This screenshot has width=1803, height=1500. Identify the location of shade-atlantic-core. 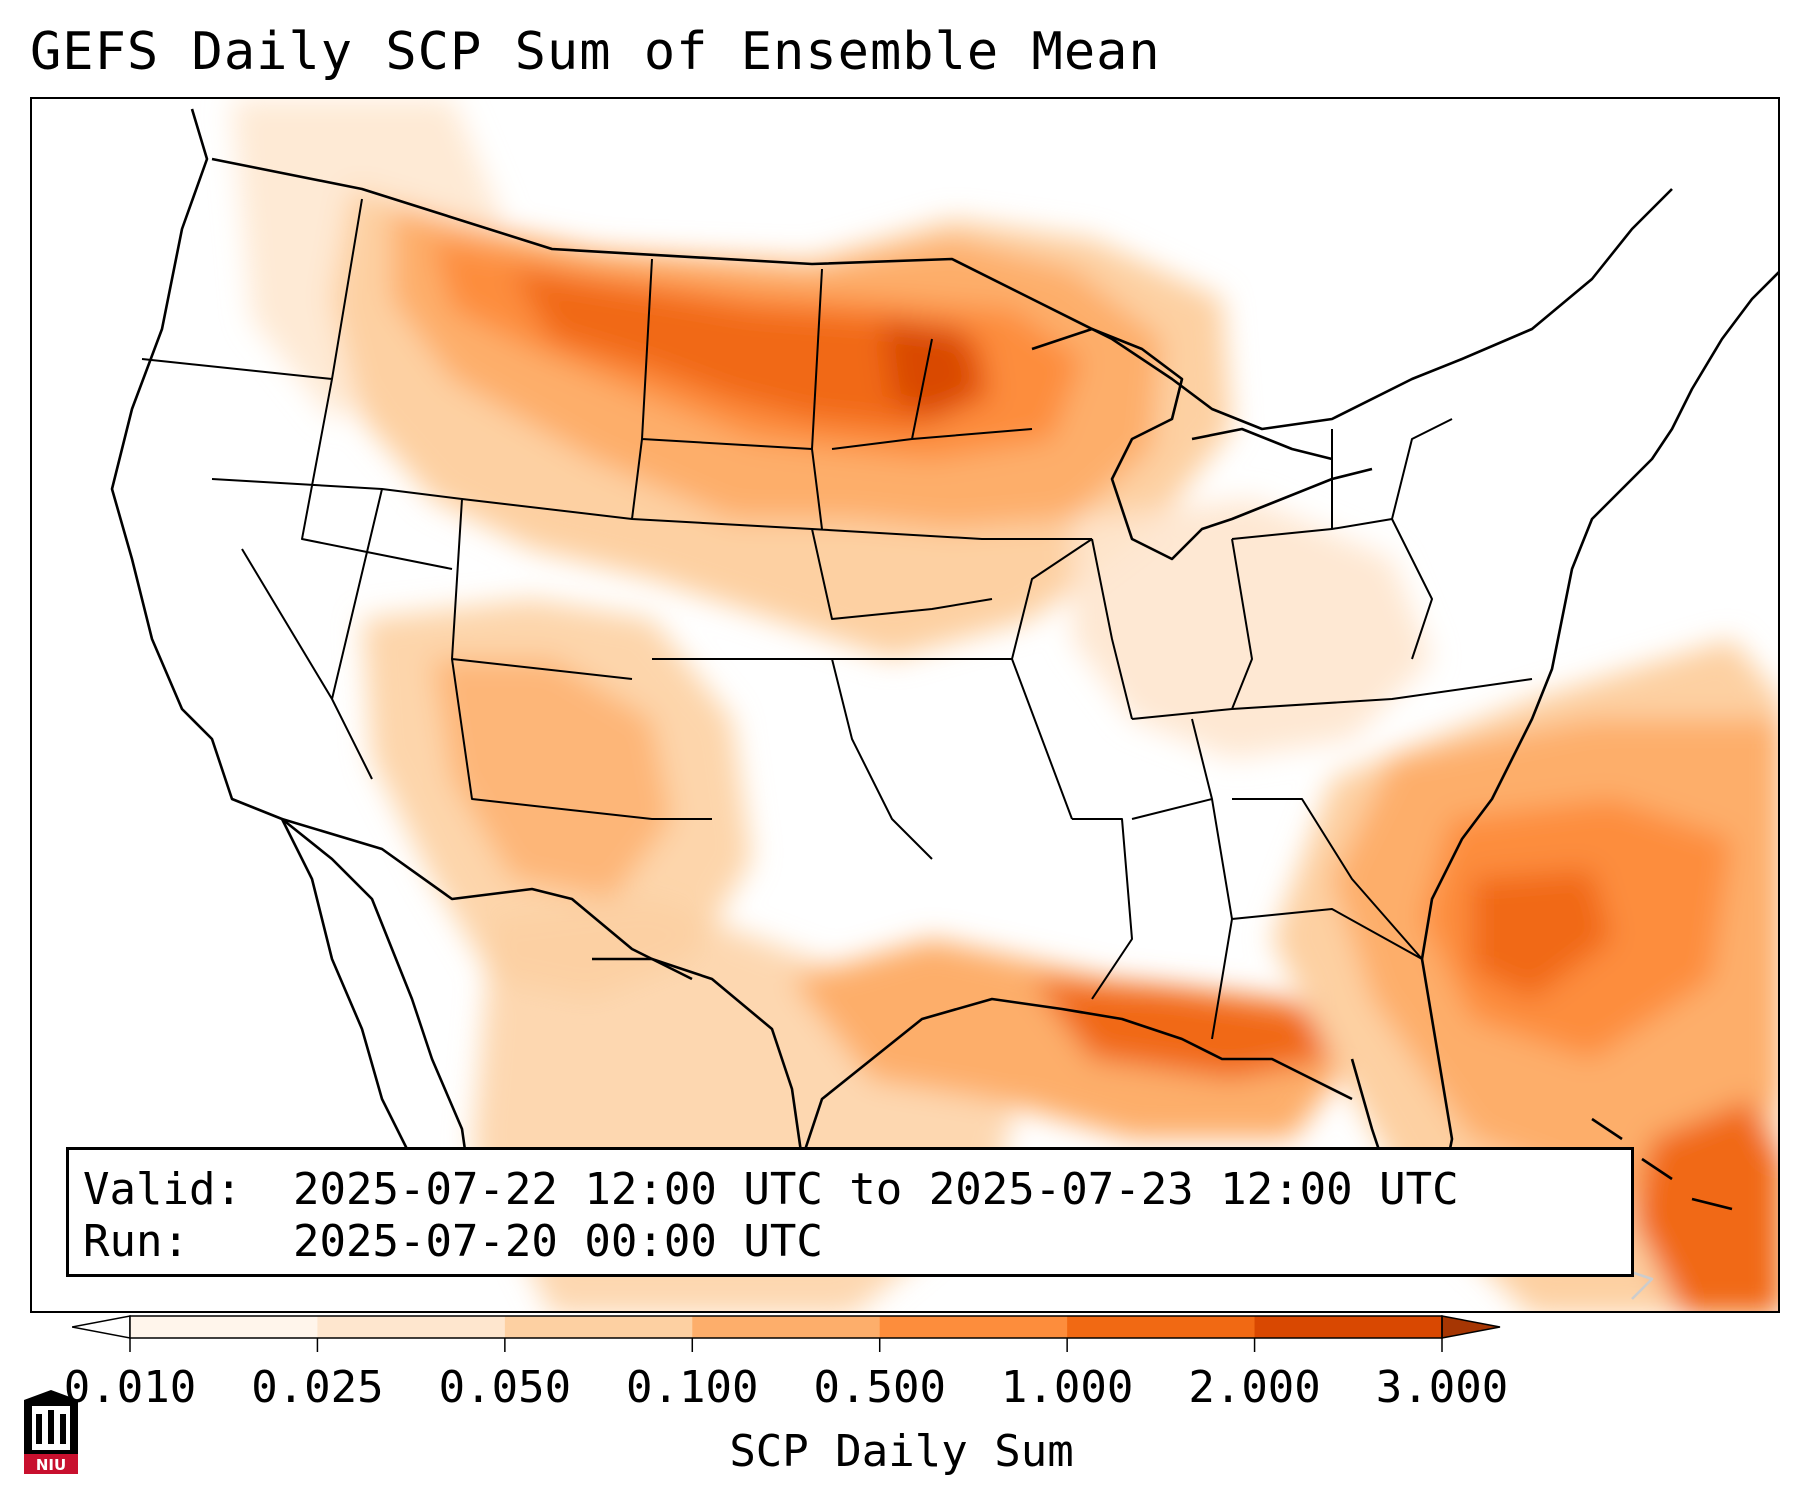
(1542, 934).